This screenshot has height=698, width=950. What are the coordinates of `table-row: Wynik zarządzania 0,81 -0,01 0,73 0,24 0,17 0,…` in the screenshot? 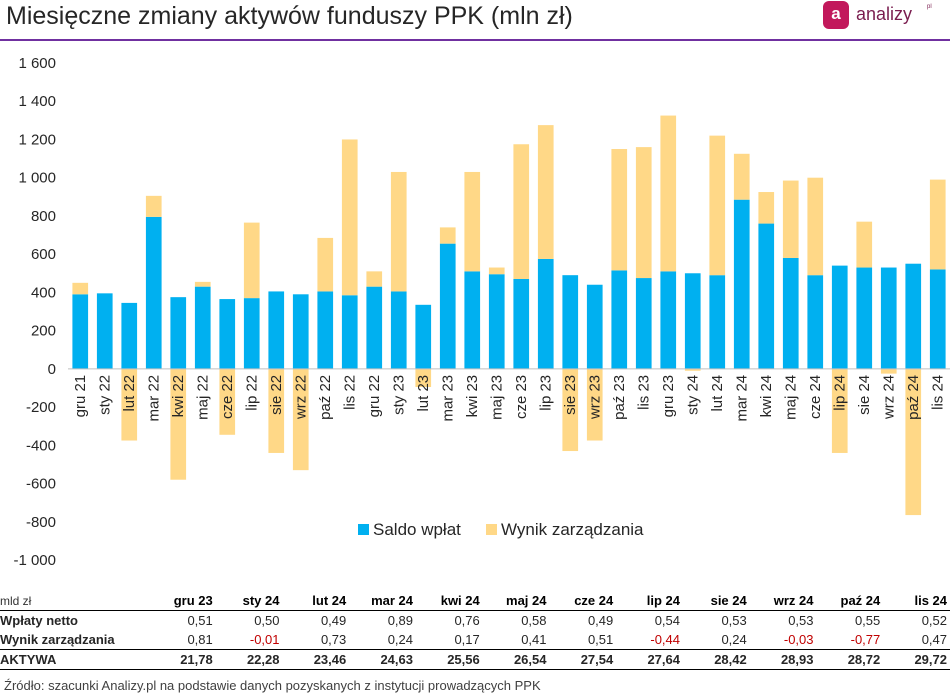 It's located at (475, 640).